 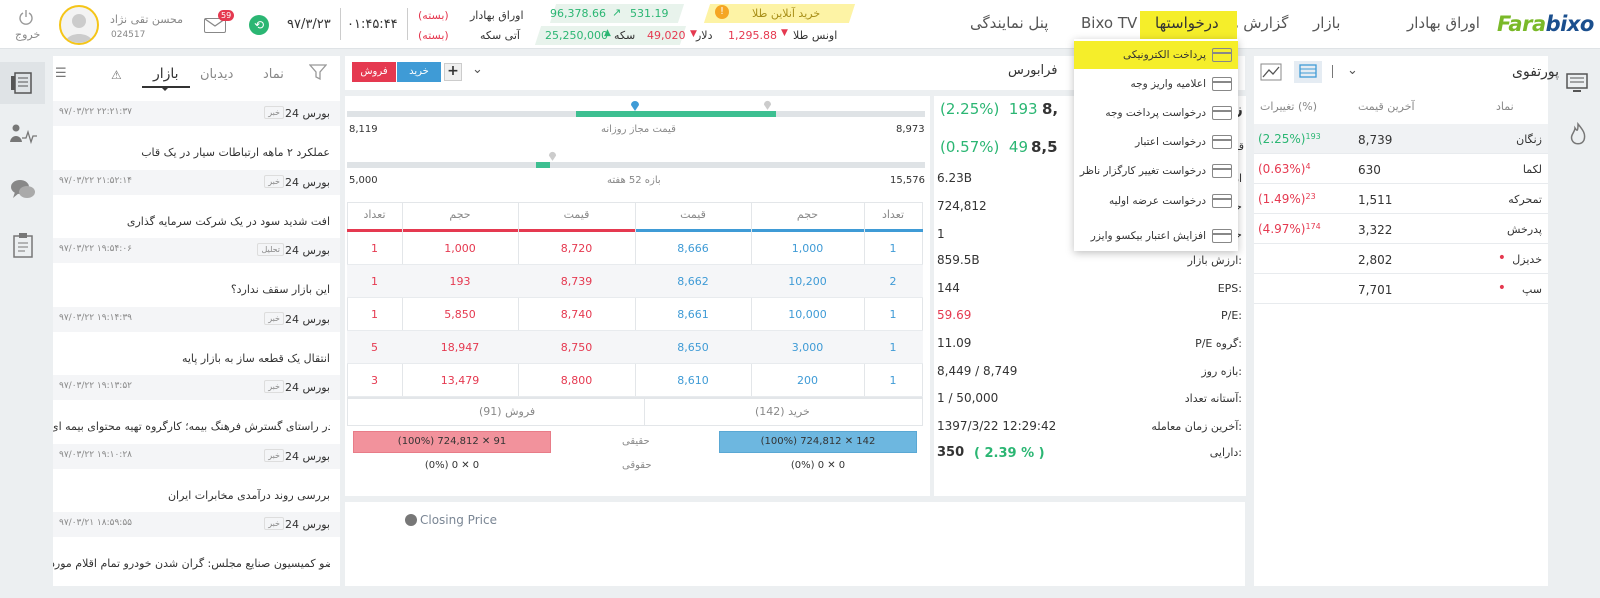 I want to click on table-row: 2 10,200 8,662 8,739 193 1, so click(x=635, y=281).